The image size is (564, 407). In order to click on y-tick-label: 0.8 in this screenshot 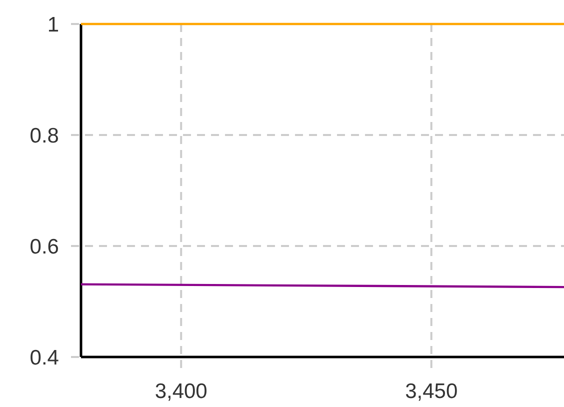, I will do `click(44, 136)`.